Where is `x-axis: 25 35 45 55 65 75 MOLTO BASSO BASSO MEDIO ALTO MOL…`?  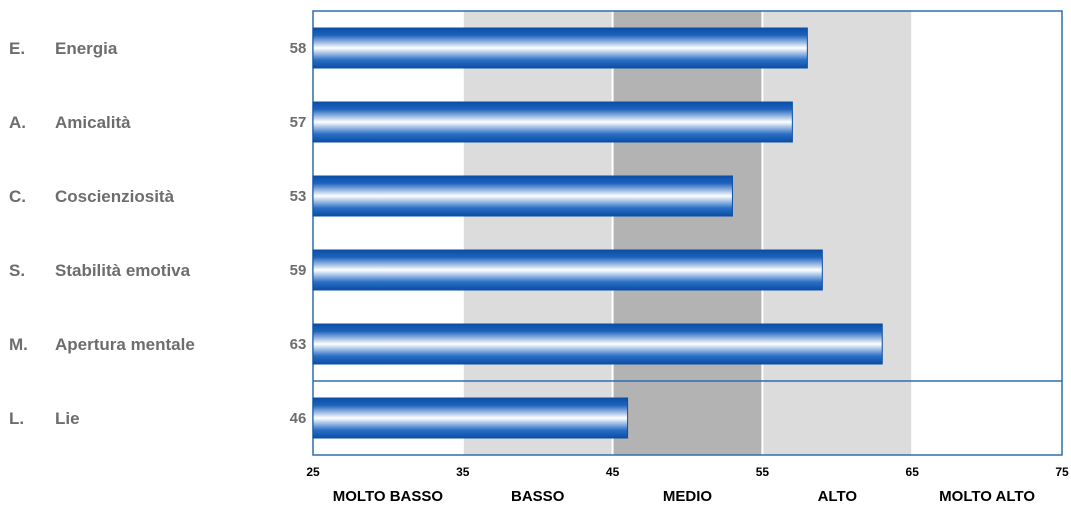
x-axis: 25 35 45 55 65 75 MOLTO BASSO BASSO MEDIO ALTO MOL… is located at coordinates (687, 485).